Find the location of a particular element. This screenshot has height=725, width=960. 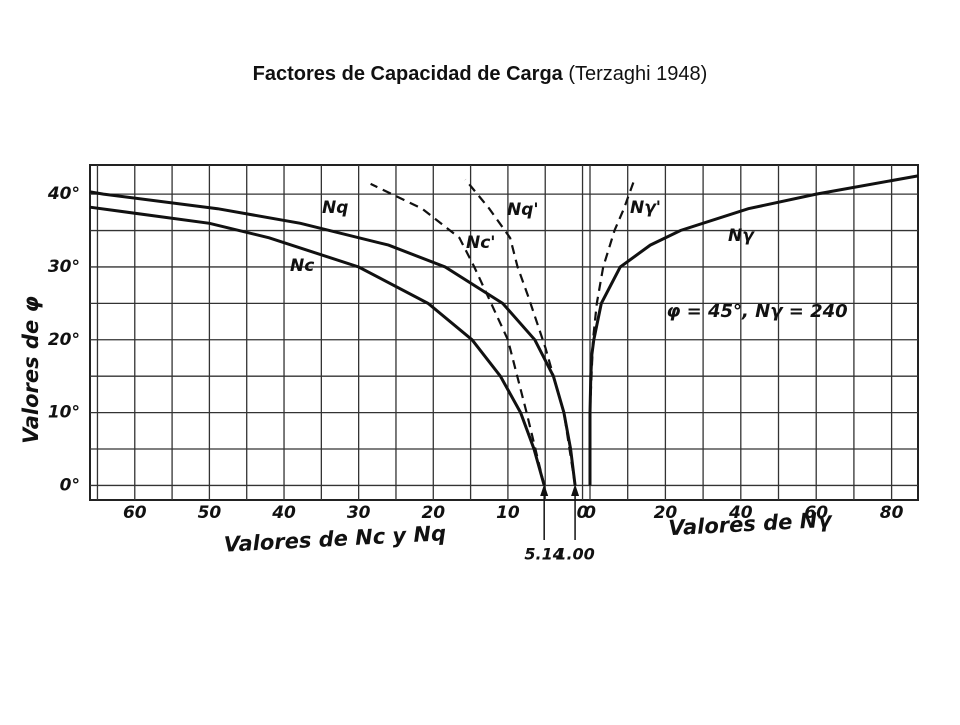

y-tick-label: 20° is located at coordinates (64, 340).